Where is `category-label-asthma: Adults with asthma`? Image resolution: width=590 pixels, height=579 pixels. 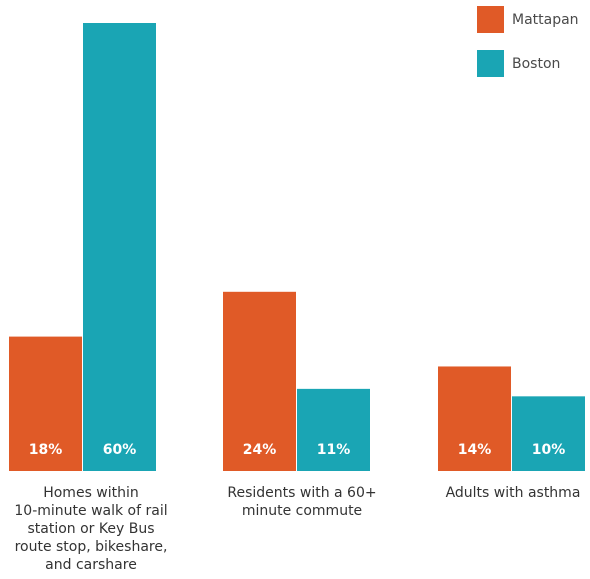
category-label-asthma: Adults with asthma is located at coordinates (509, 493).